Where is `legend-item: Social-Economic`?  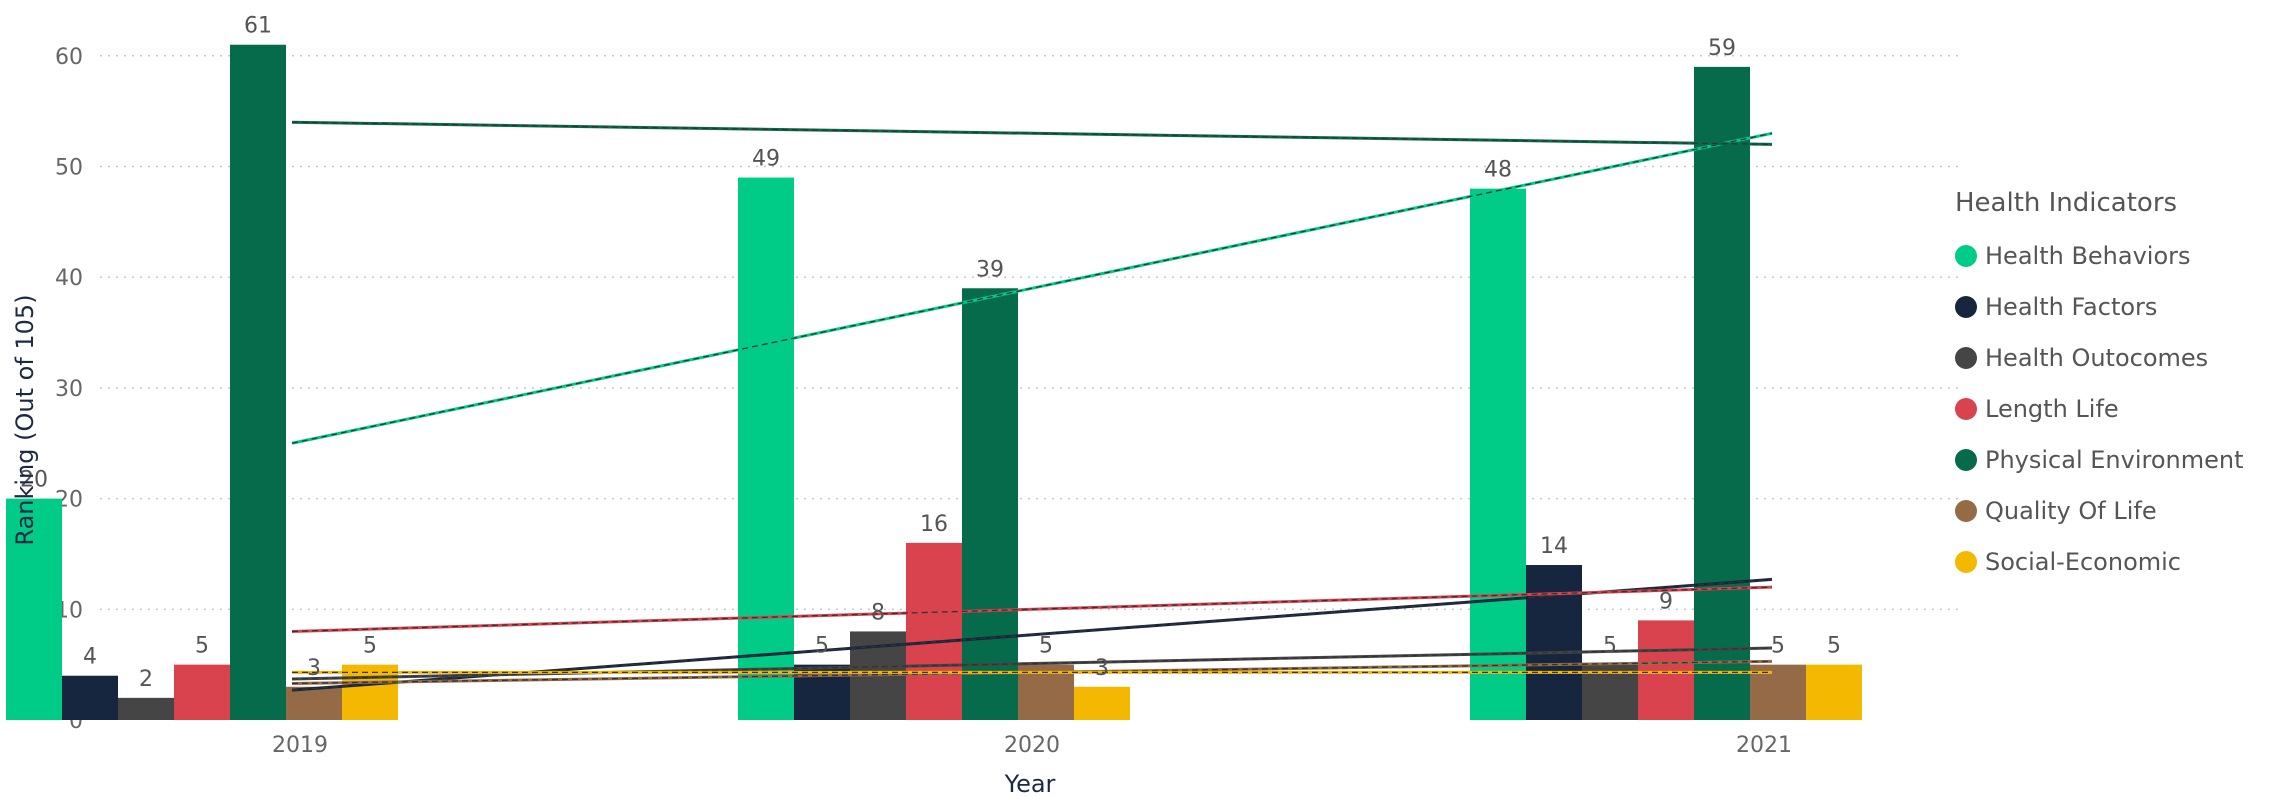 legend-item: Social-Economic is located at coordinates (2099, 561).